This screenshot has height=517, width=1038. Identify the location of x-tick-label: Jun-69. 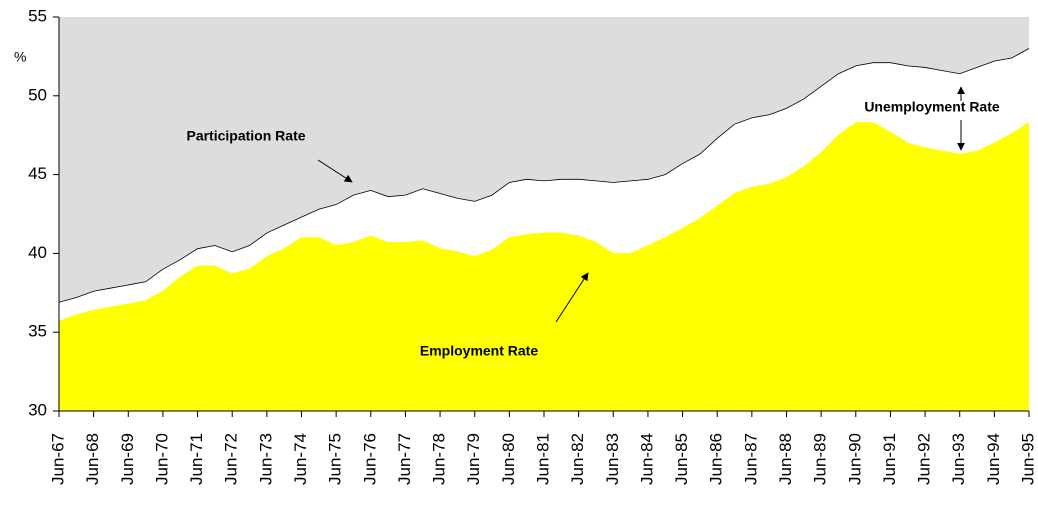
(127, 459).